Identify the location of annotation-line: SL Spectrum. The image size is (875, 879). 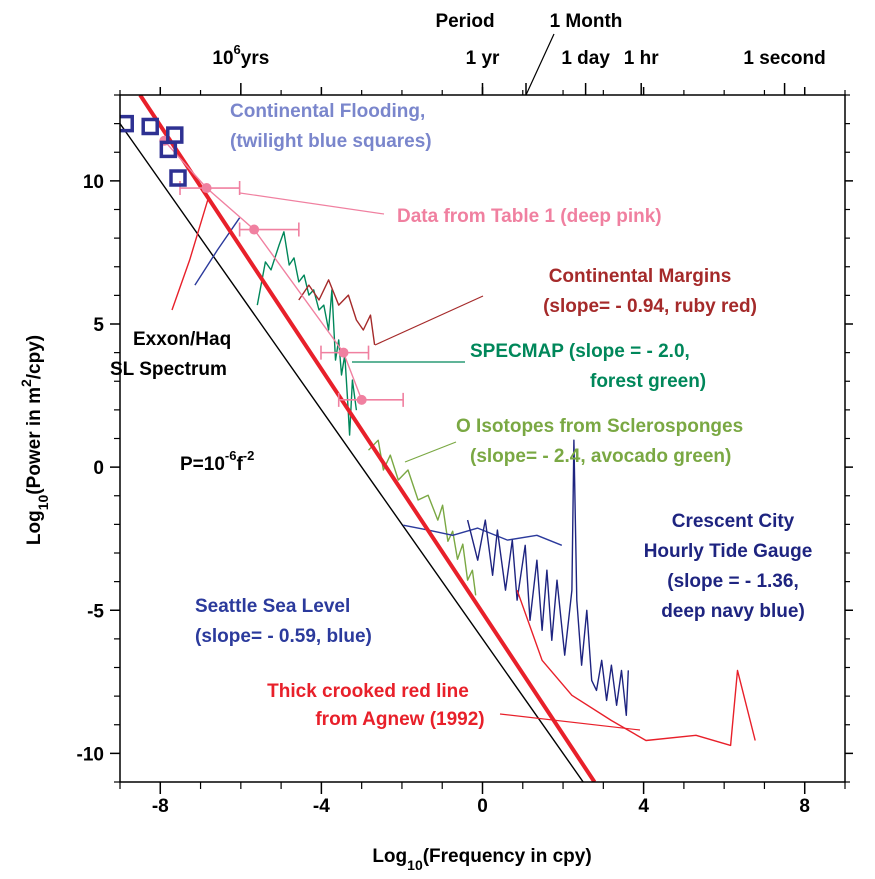
(168, 369).